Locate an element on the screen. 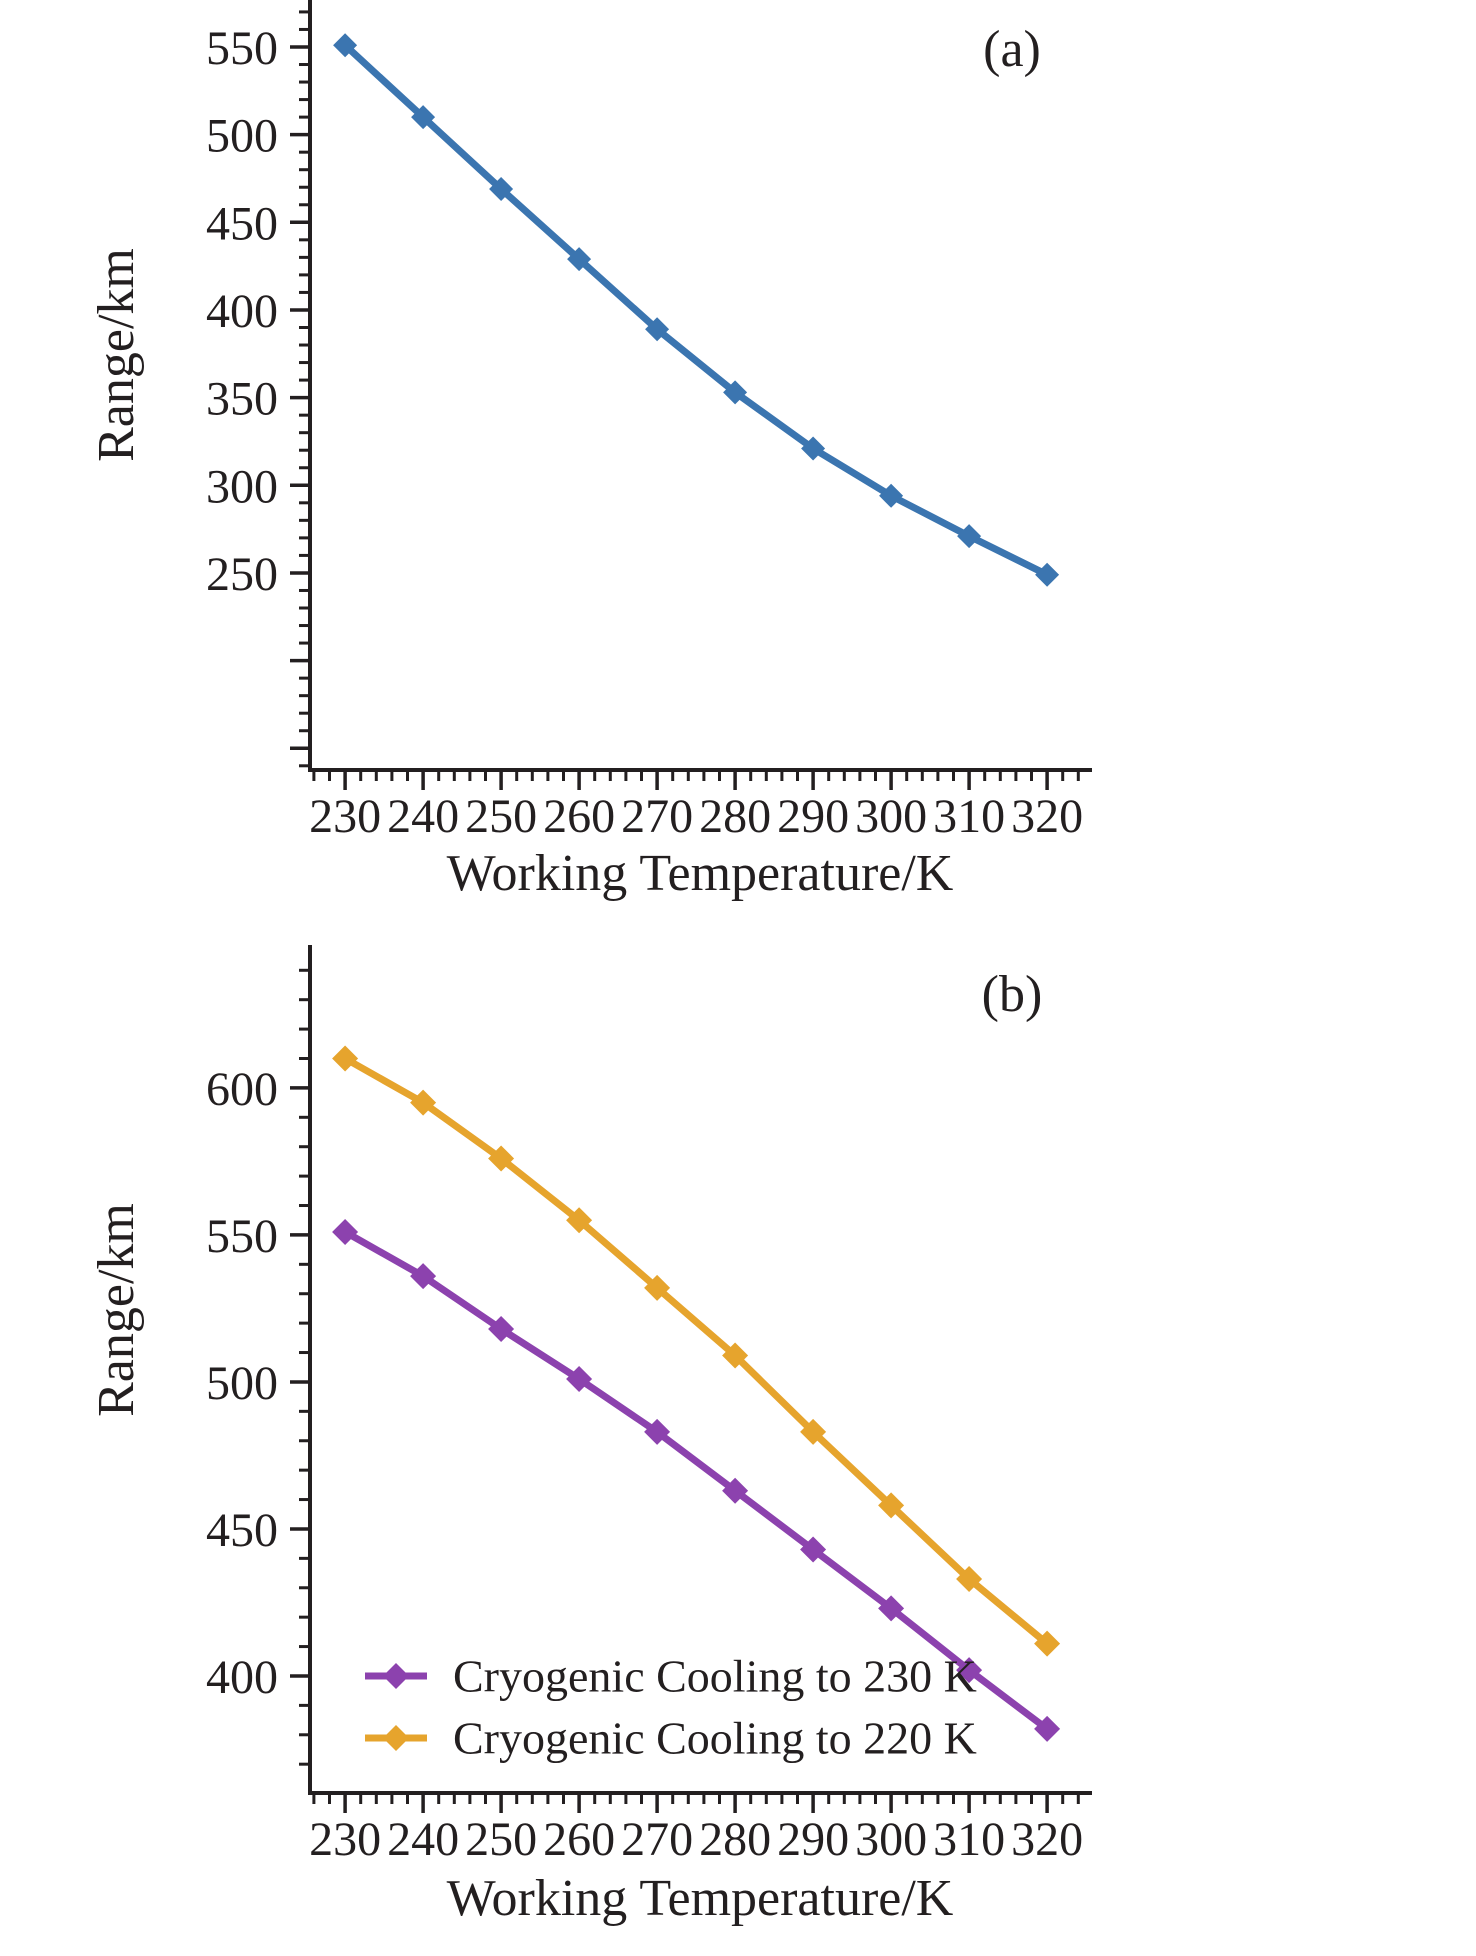  panel-label: (b) is located at coordinates (1012, 994).